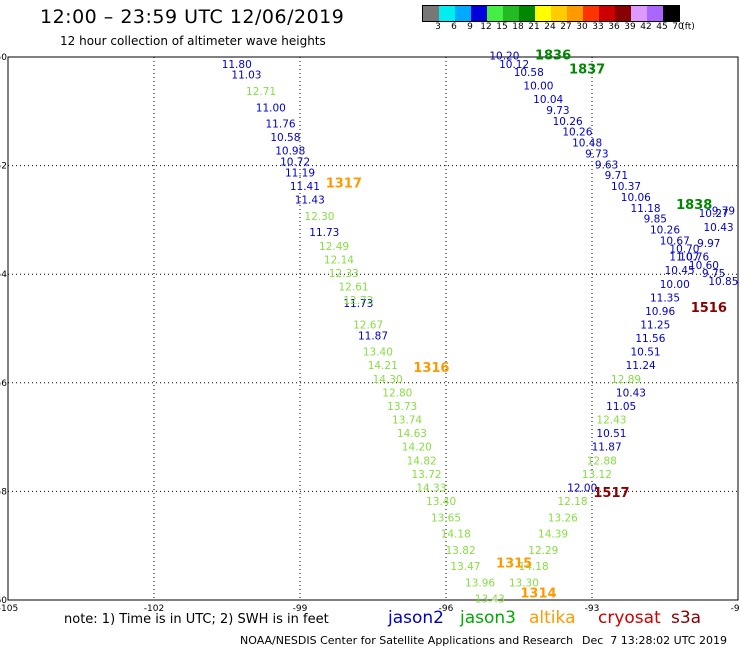 The image size is (740, 650). What do you see at coordinates (427, 475) in the screenshot?
I see `wave-height-label: 13.72` at bounding box center [427, 475].